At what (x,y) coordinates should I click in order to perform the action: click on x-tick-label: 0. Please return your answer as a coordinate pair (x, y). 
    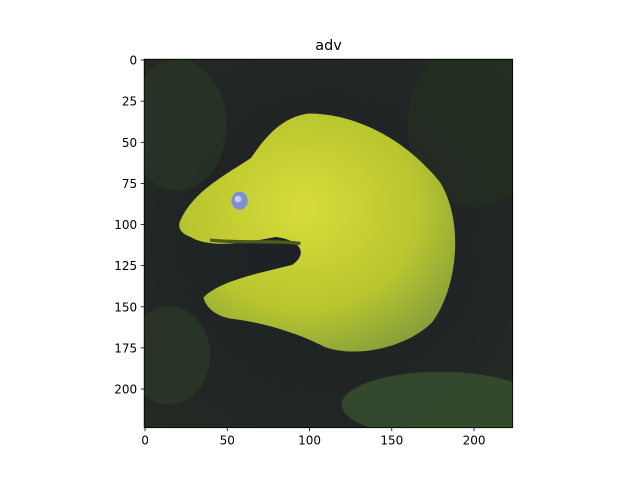
    Looking at the image, I should click on (145, 441).